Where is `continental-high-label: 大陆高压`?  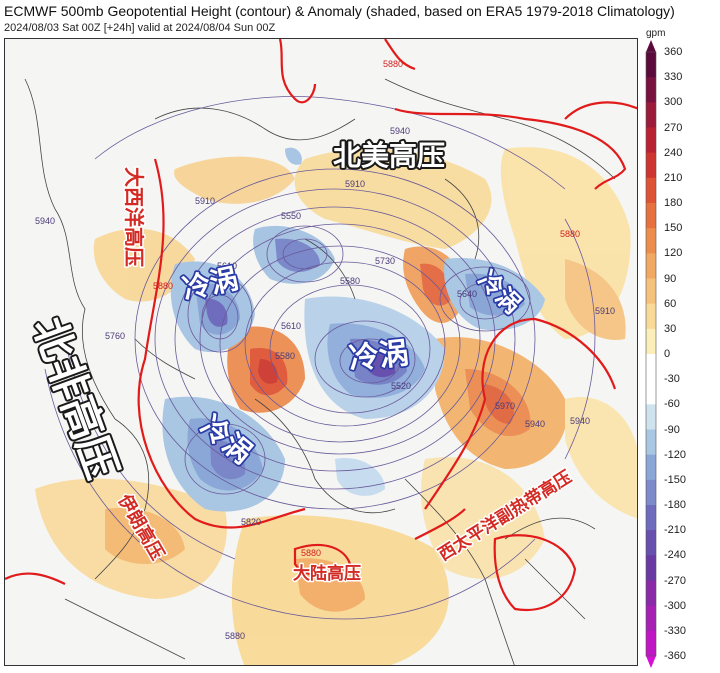 continental-high-label: 大陆高压 is located at coordinates (327, 573).